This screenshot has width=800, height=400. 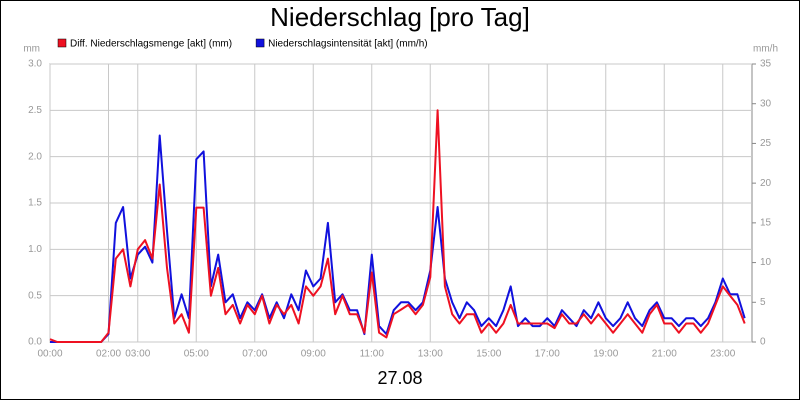 I want to click on x-axis-label: 27.08, so click(x=399, y=378).